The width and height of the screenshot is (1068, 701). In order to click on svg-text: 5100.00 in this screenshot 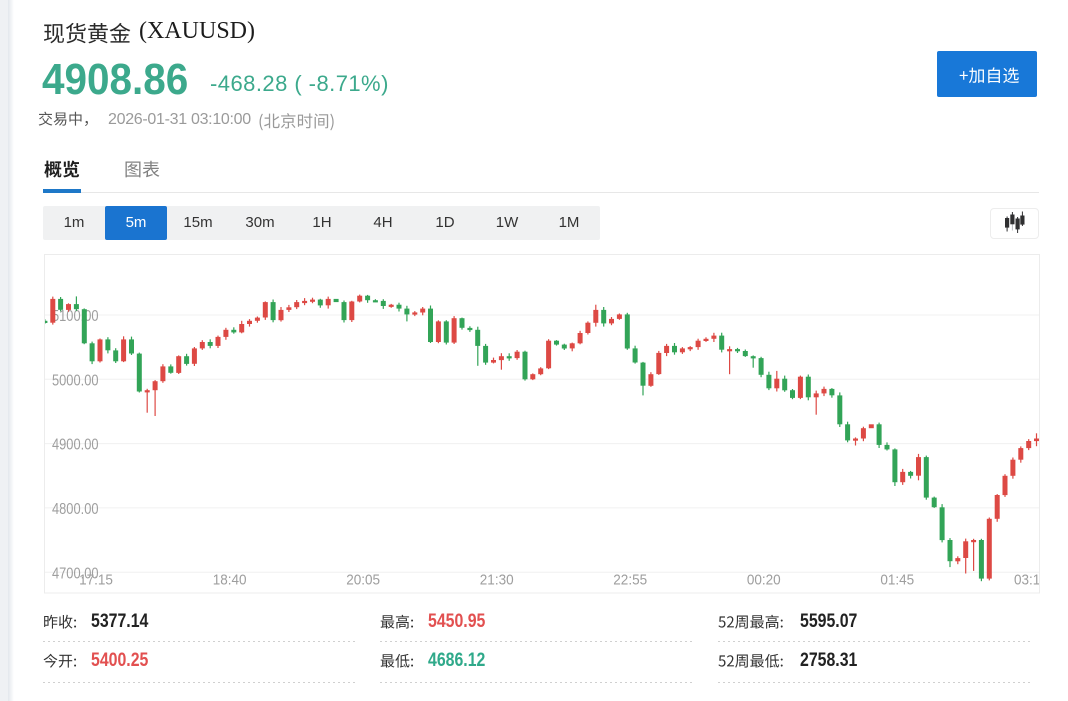, I will do `click(75, 316)`.